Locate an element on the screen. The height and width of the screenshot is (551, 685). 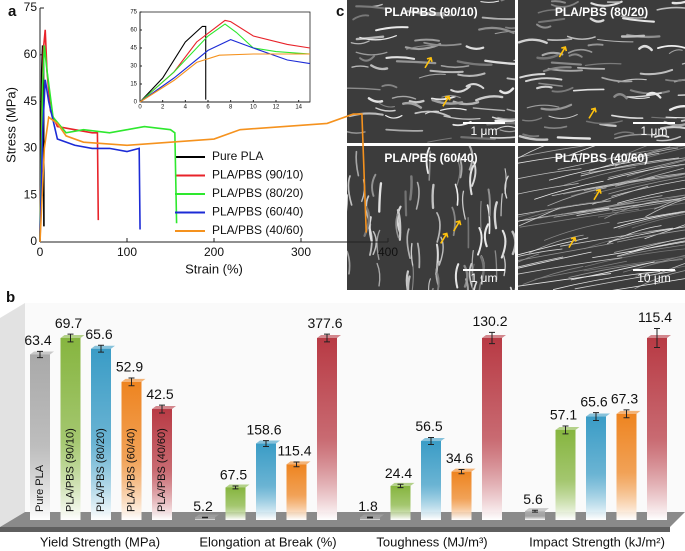
x-tick-label: 0 is located at coordinates (140, 108).